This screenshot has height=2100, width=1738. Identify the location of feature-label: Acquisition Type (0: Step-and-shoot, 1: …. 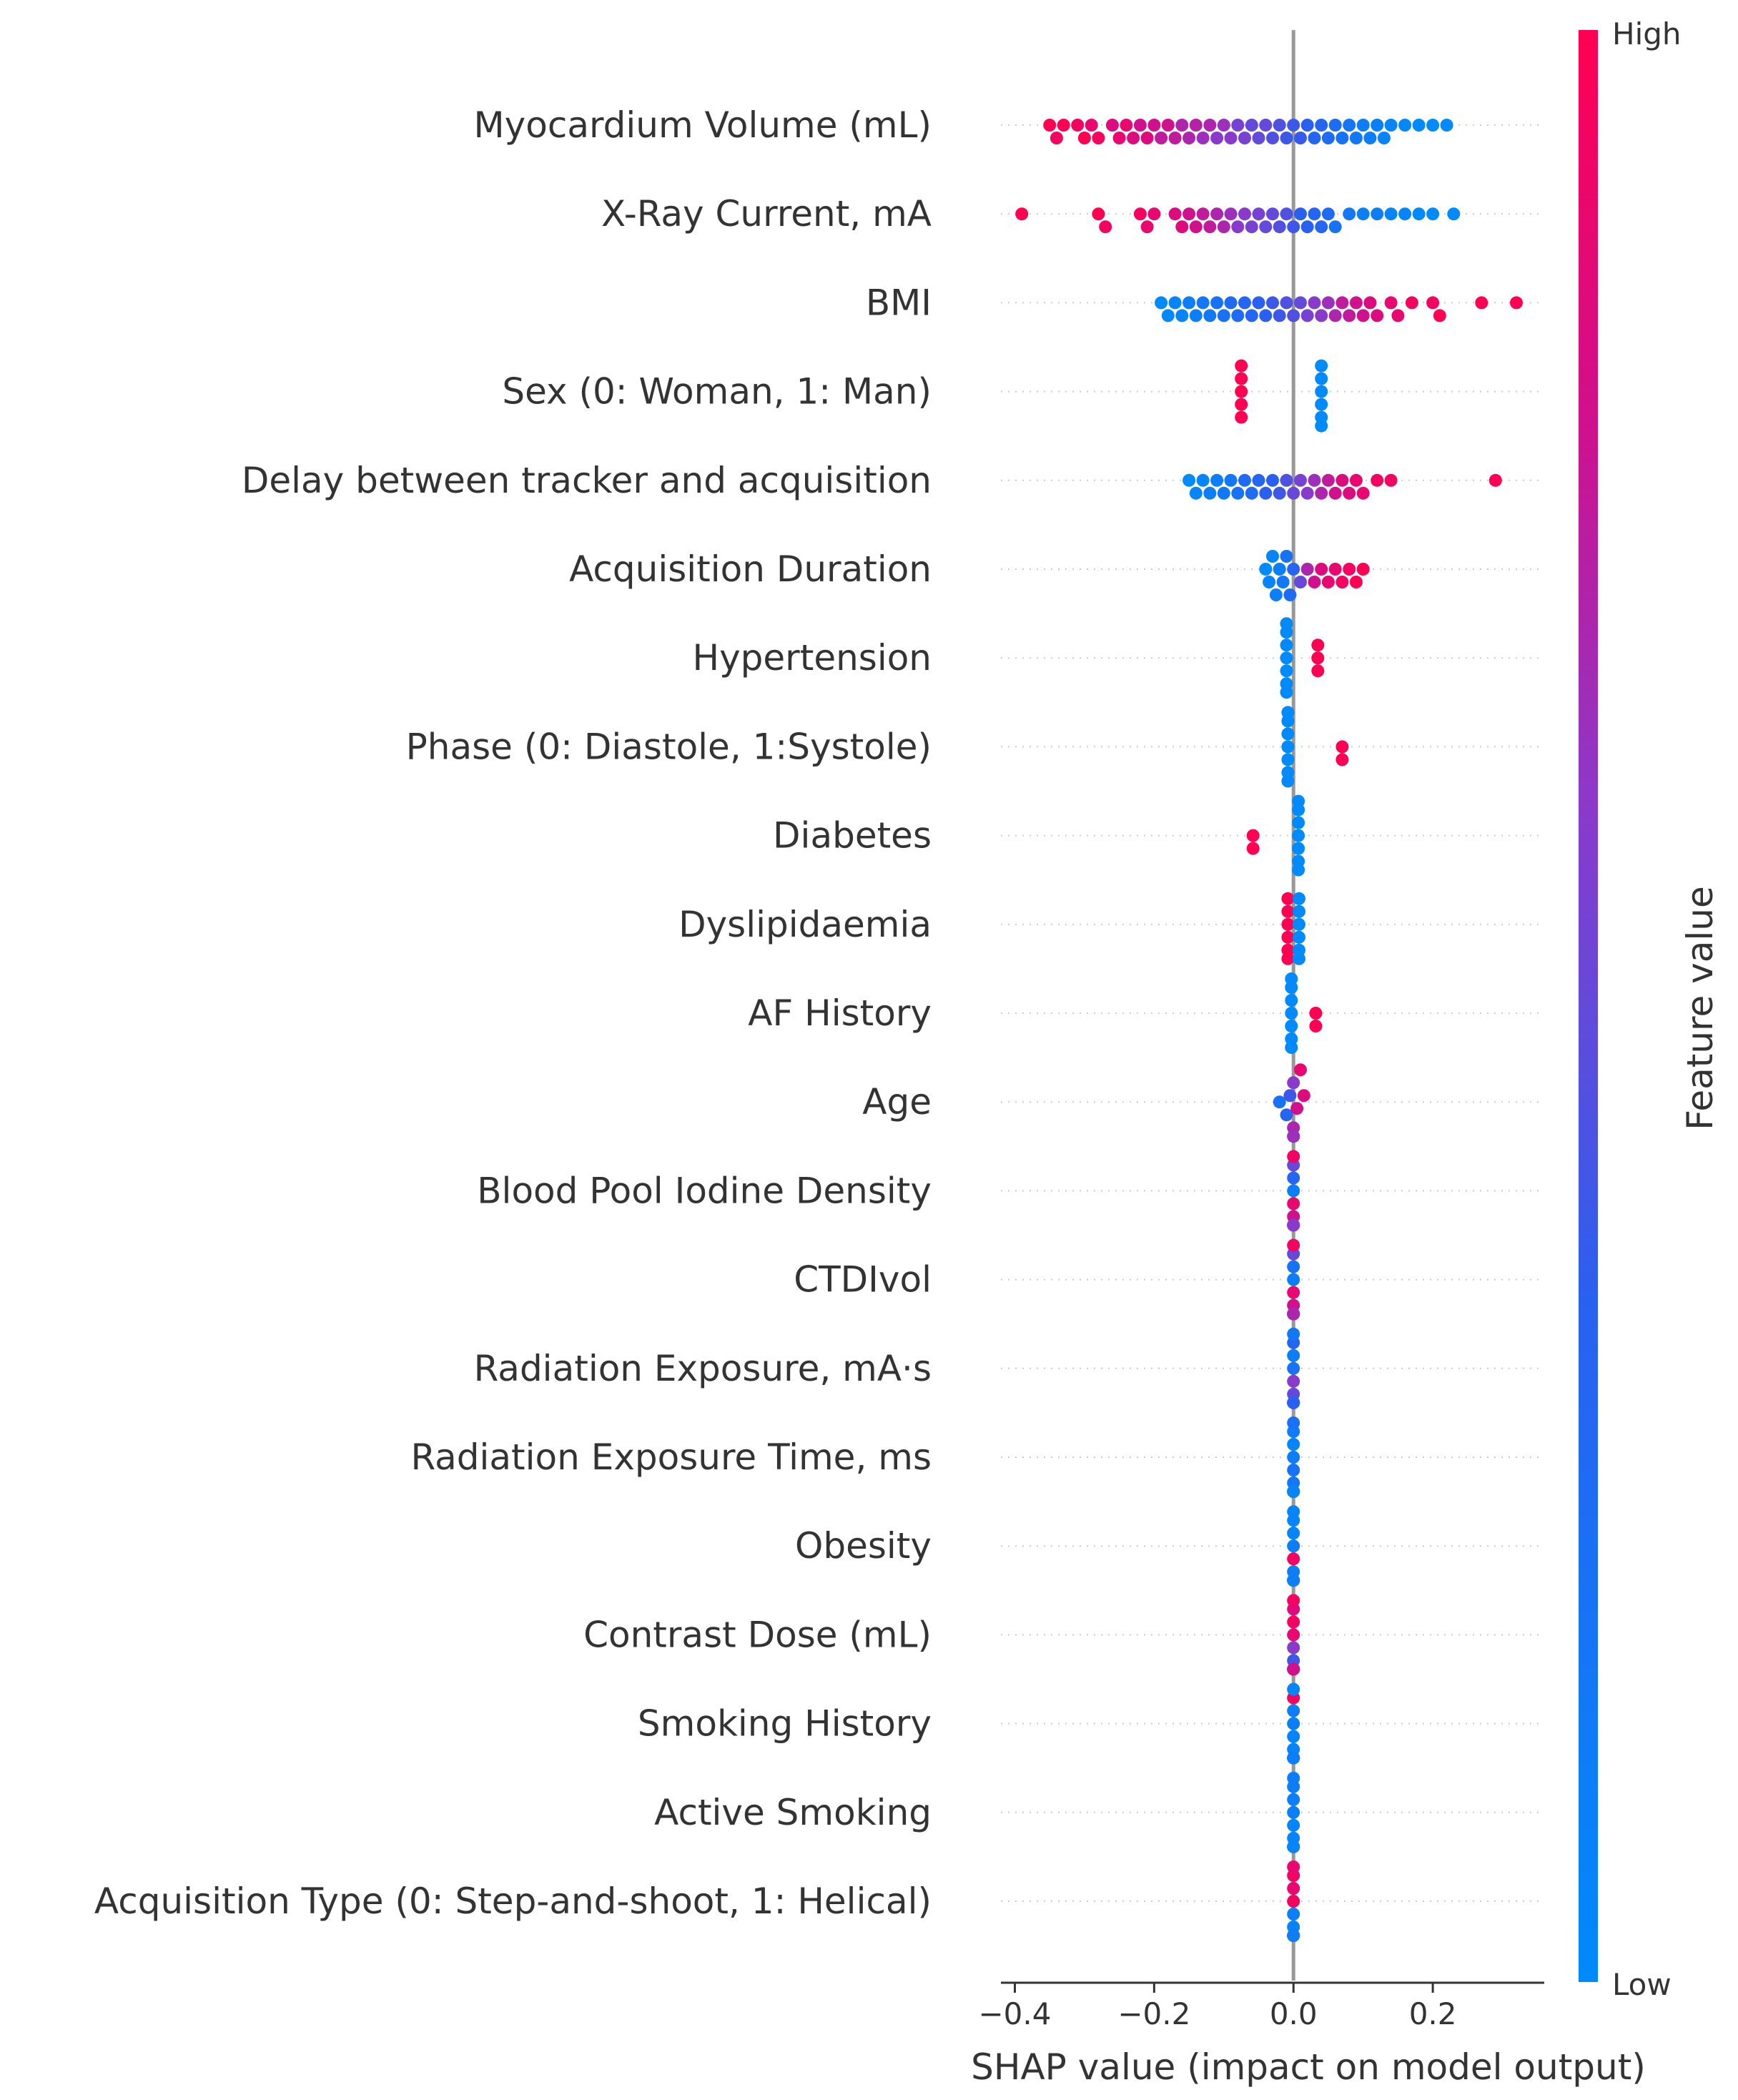
(513, 1901).